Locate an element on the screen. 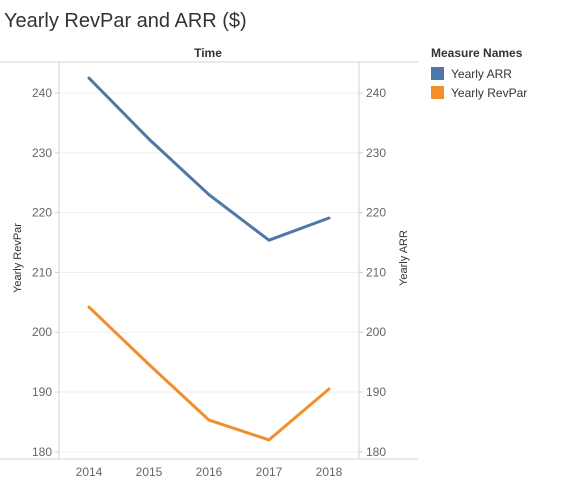 Image resolution: width=570 pixels, height=482 pixels. right-y-axis-label: Yearly ARR is located at coordinates (404, 258).